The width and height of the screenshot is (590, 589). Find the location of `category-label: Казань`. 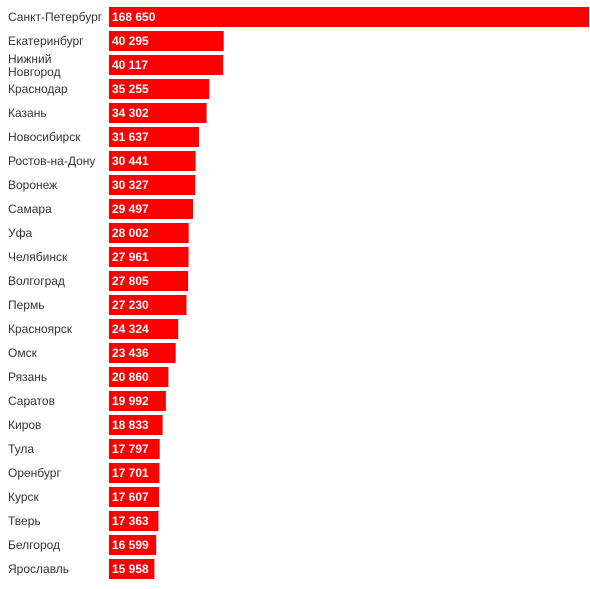

category-label: Казань is located at coordinates (27, 113).